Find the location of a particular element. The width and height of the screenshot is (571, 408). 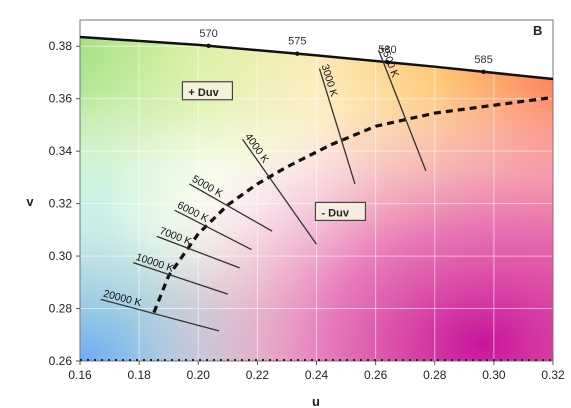

x-tick-label: 0.20 is located at coordinates (199, 375).